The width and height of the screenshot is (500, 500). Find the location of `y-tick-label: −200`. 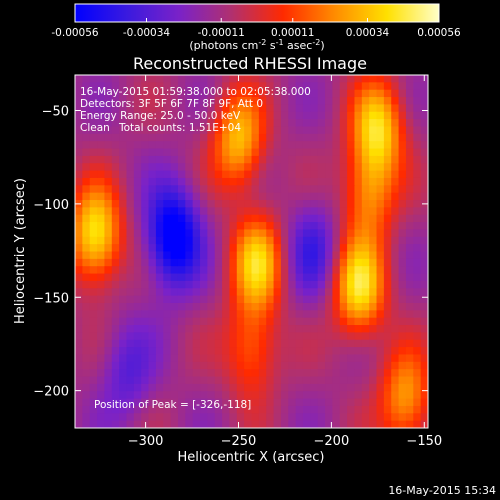

y-tick-label: −200 is located at coordinates (51, 392).